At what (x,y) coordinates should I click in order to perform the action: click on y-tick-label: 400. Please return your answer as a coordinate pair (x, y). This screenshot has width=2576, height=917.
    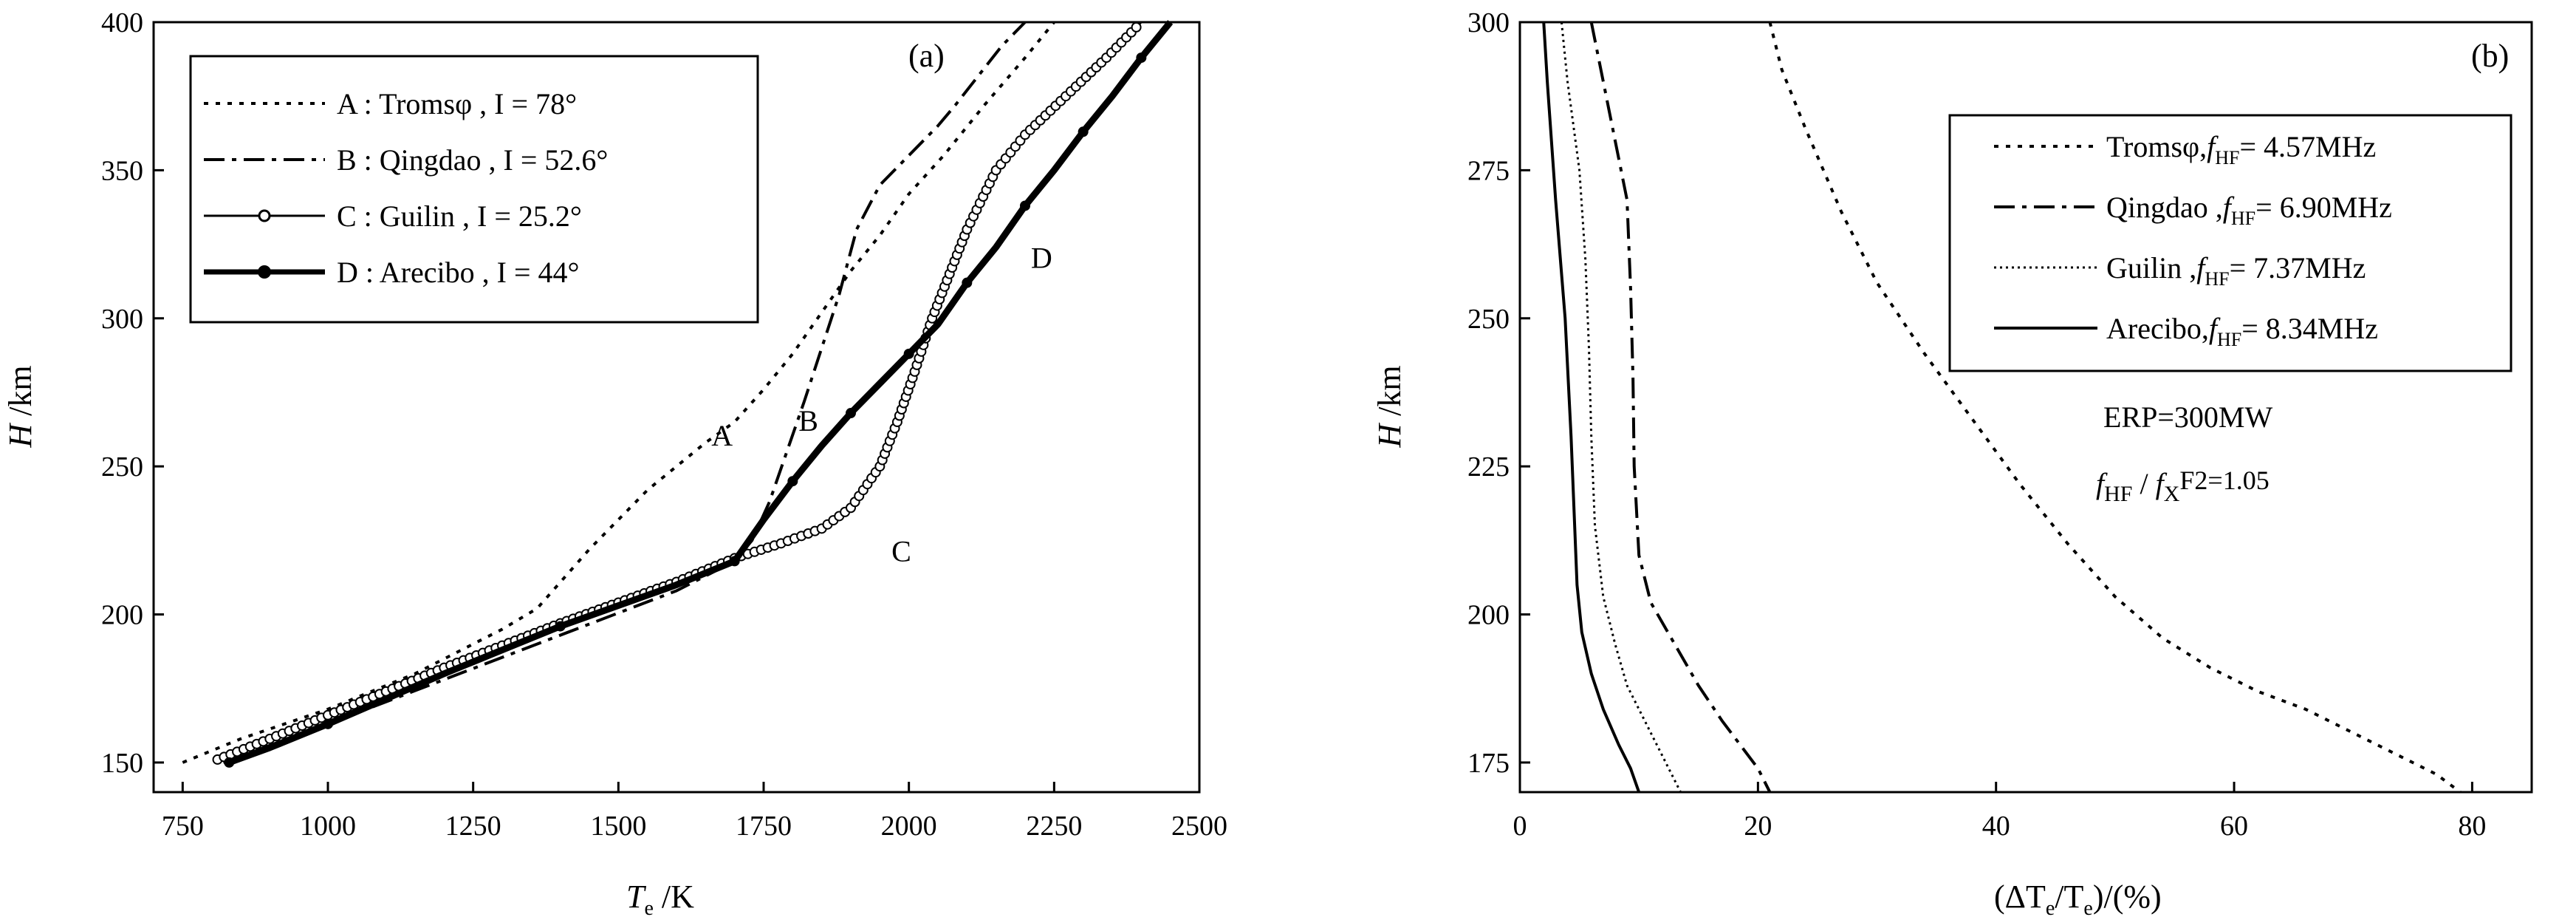
    Looking at the image, I should click on (122, 22).